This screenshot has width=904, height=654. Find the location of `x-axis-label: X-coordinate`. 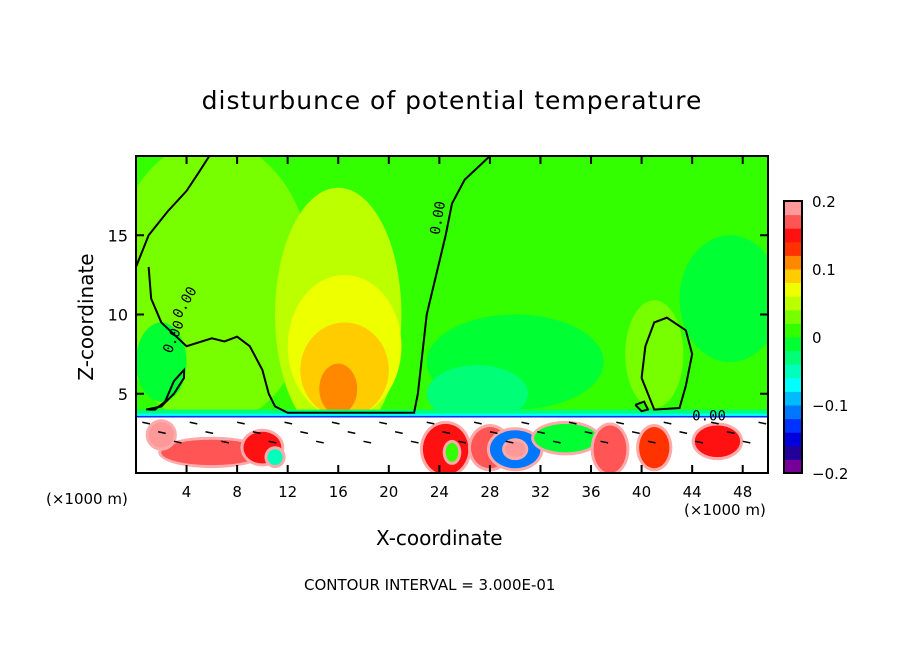

x-axis-label: X-coordinate is located at coordinates (439, 538).